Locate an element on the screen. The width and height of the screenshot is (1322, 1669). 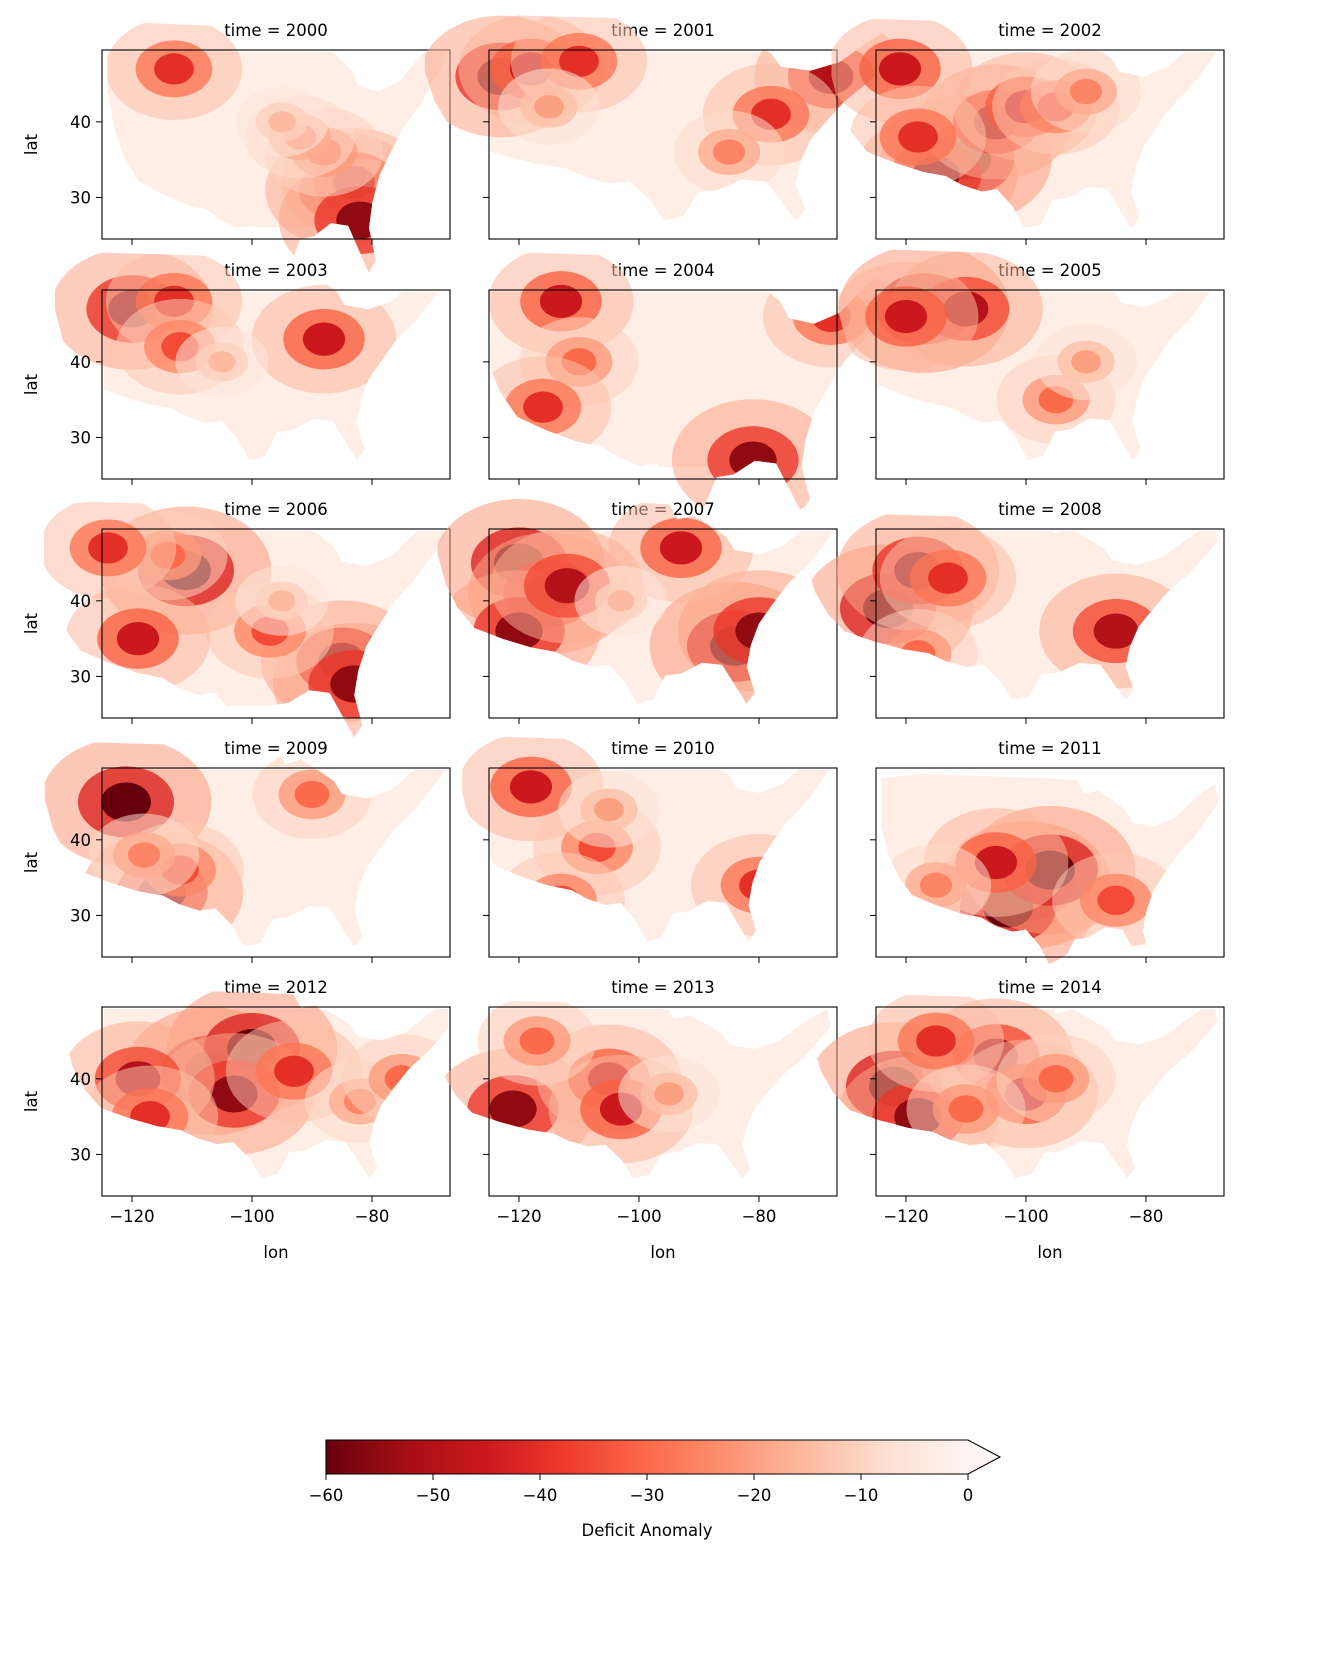
colorbar-outline is located at coordinates (663, 1457).